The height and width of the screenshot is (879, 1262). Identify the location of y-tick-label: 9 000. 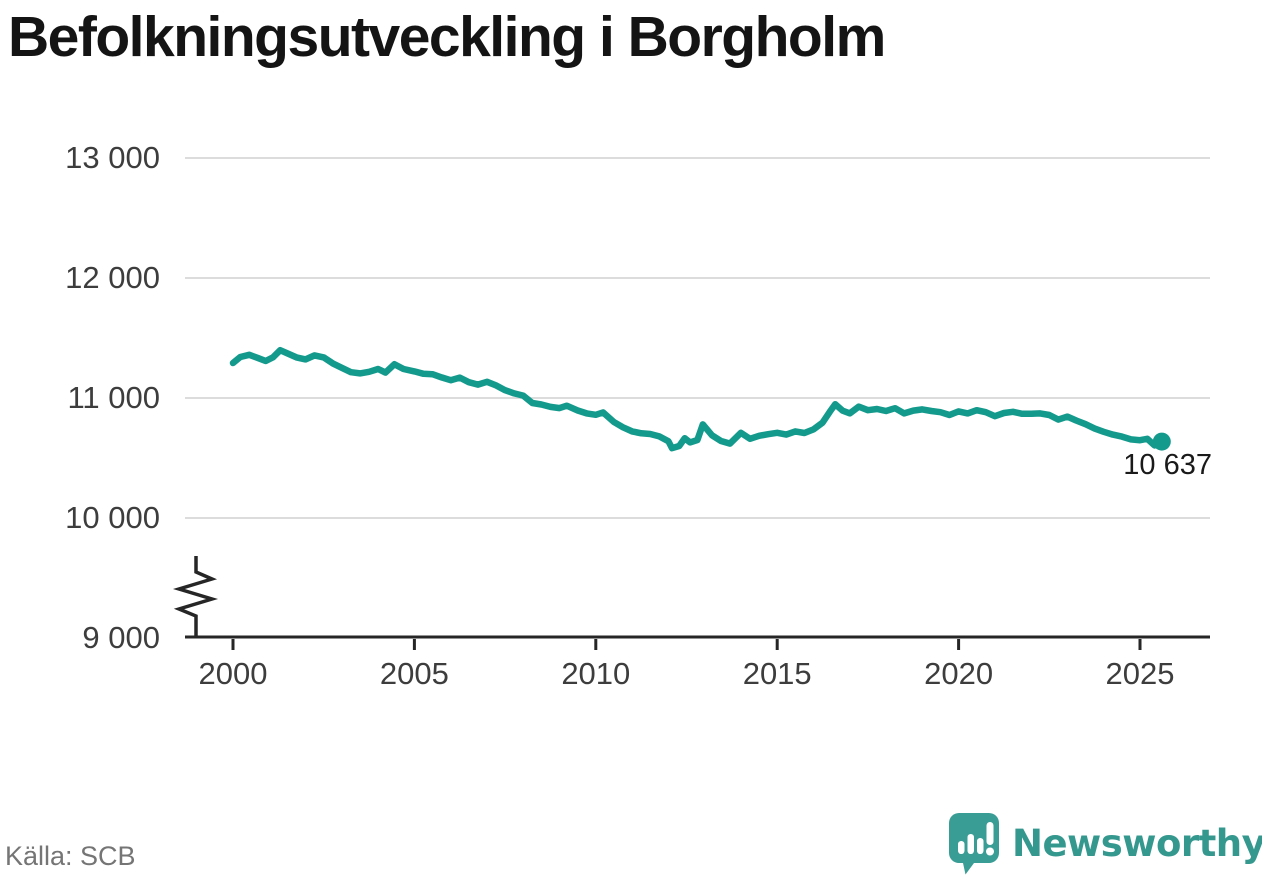
(121, 637).